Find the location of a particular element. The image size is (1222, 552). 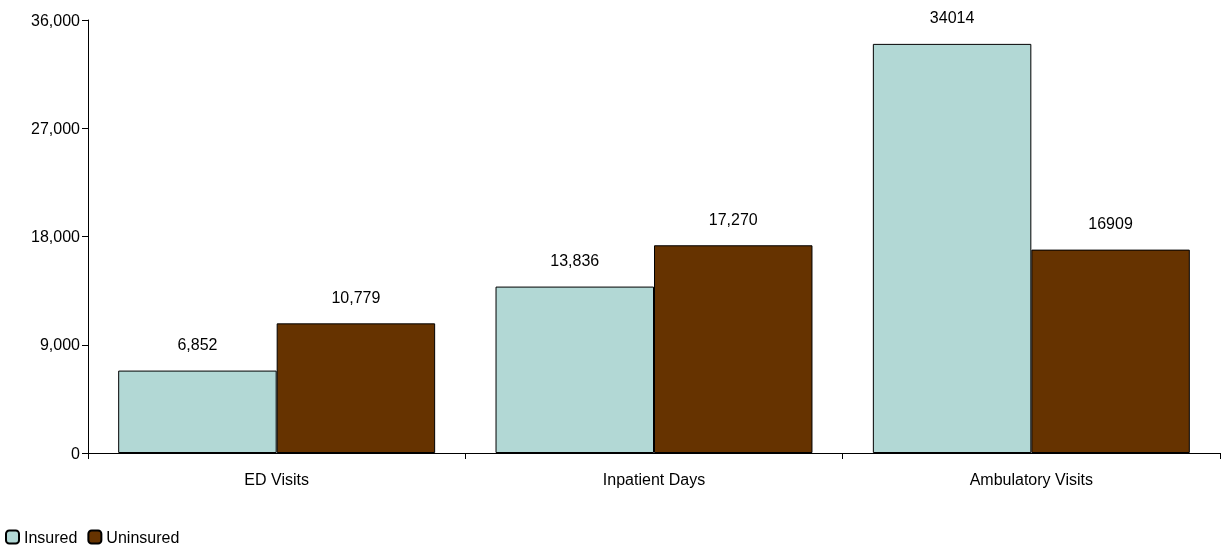

legend-label: Uninsured is located at coordinates (143, 537).